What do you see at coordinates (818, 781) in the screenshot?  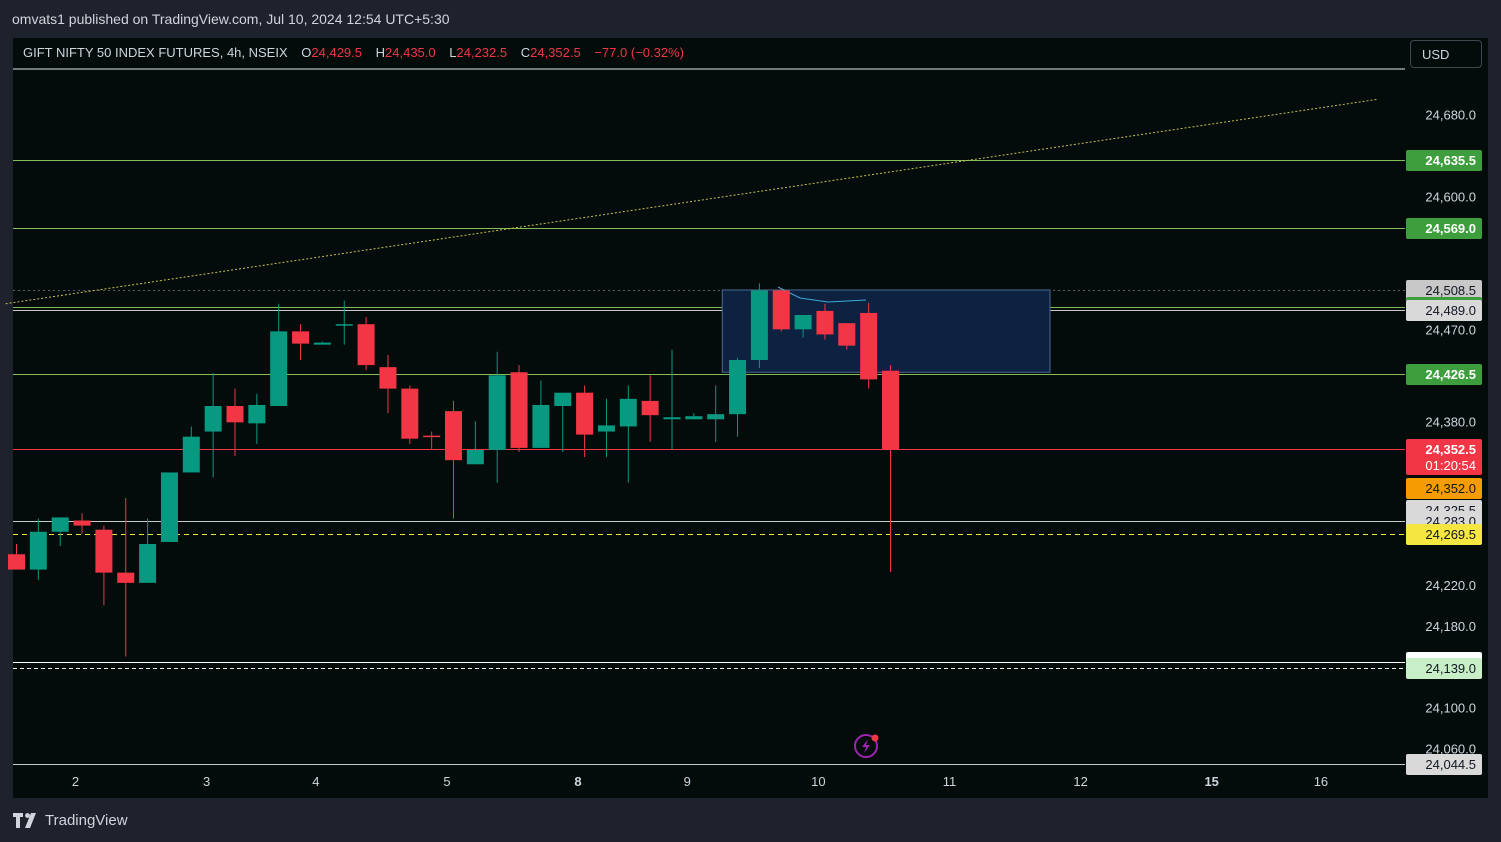 I see `x-tick-label: 10` at bounding box center [818, 781].